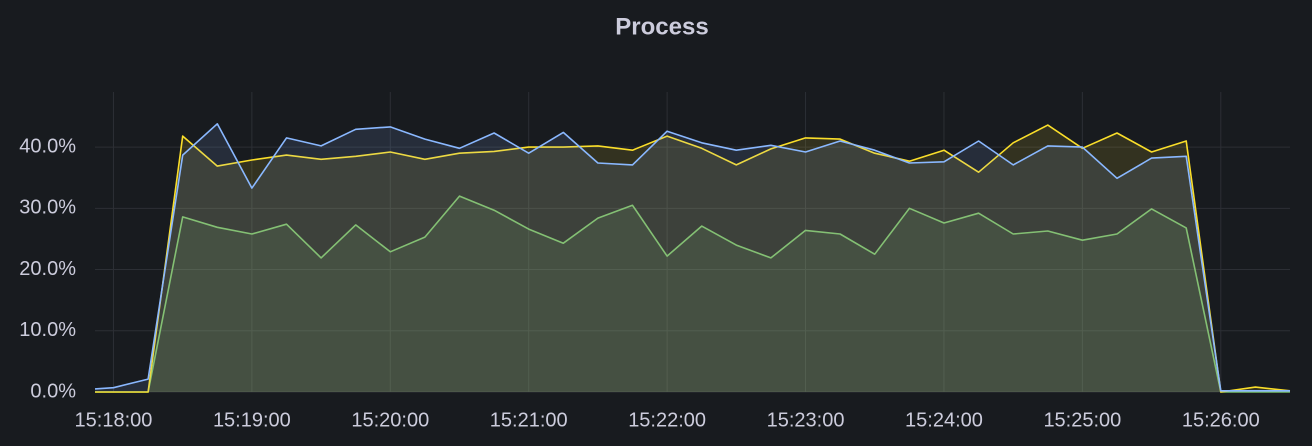  Describe the element at coordinates (1082, 420) in the screenshot. I see `x-tick-label: 15:25:00` at that location.